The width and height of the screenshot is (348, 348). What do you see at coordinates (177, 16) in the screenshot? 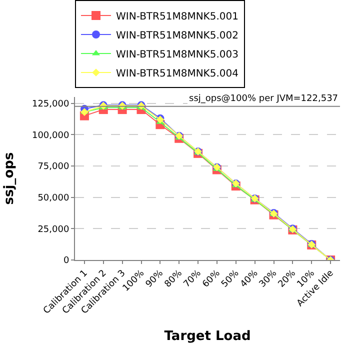
I see `legend-label: WIN-BTR51M8MNK5.001` at bounding box center [177, 16].